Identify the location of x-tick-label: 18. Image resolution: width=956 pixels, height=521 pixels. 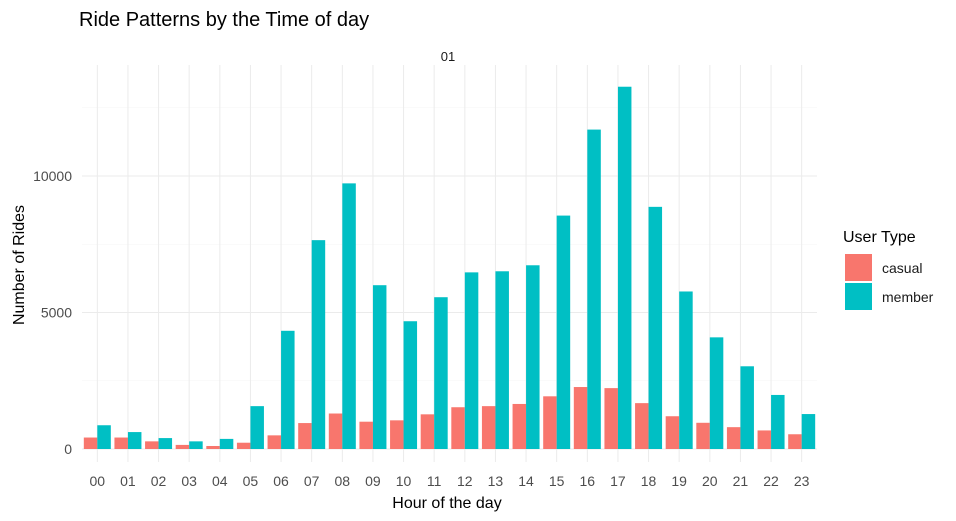
(649, 481).